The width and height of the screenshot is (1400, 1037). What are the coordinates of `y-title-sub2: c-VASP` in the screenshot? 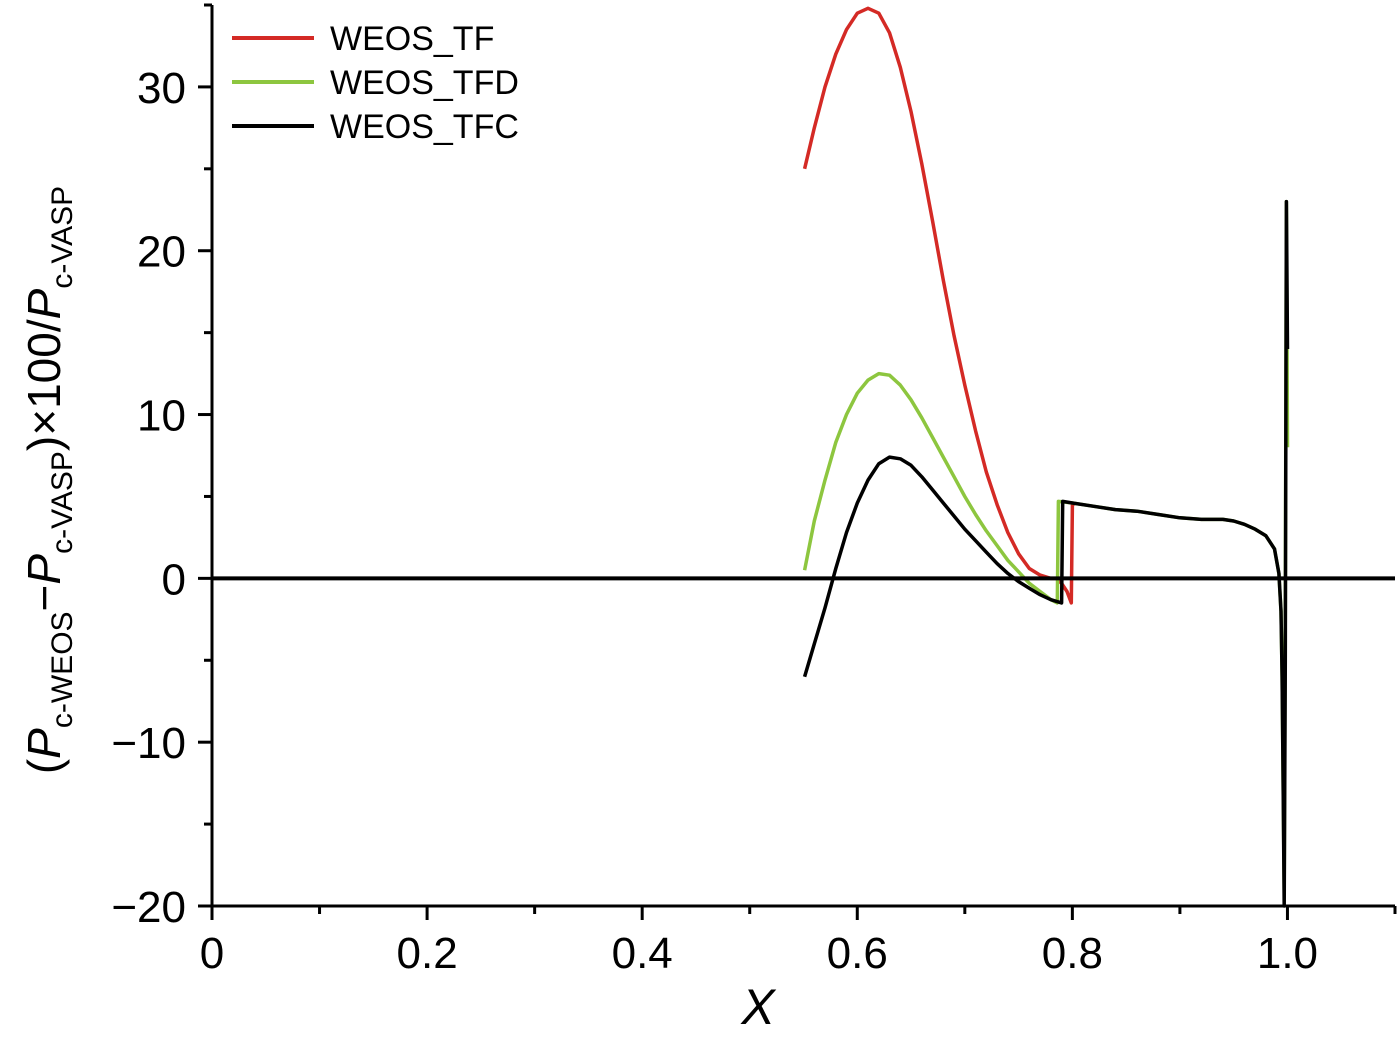 It's located at (62, 502).